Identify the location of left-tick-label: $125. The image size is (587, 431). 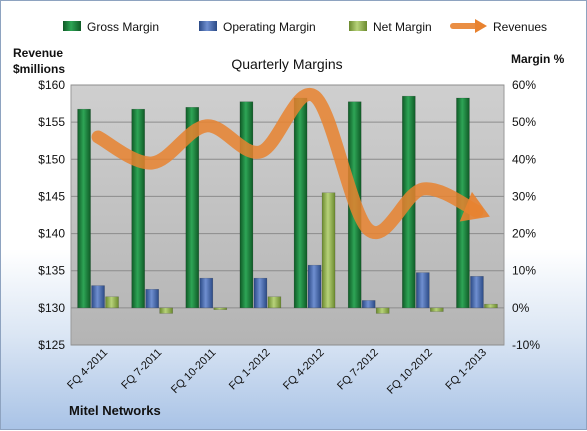
(51, 345).